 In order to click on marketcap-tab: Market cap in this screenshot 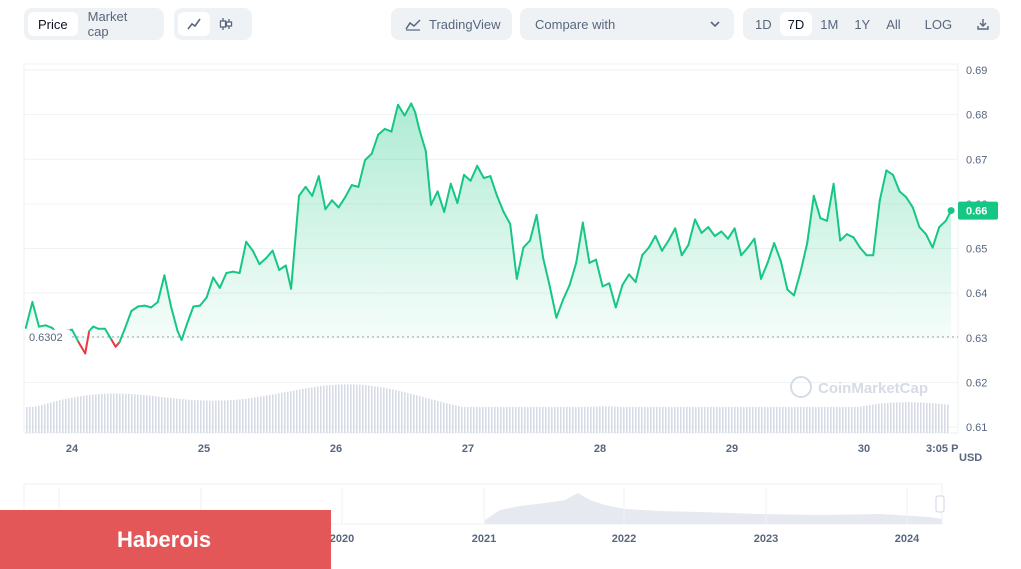, I will do `click(107, 24)`.